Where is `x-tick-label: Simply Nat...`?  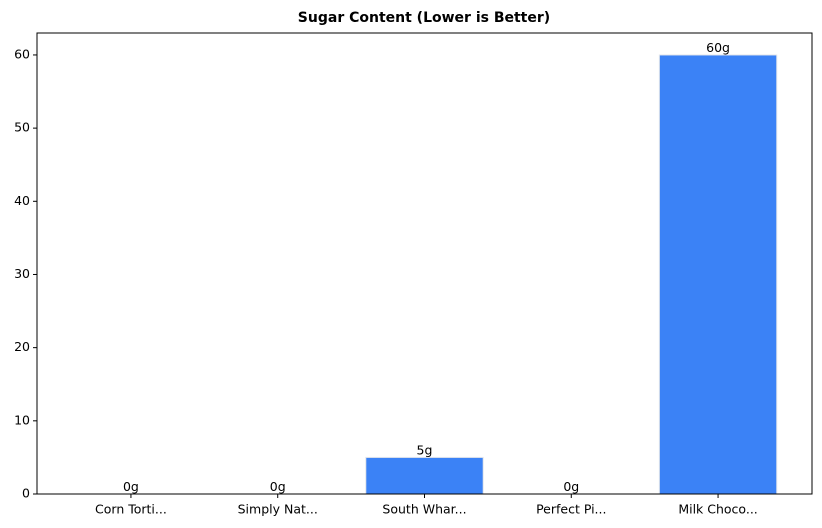 x-tick-label: Simply Nat... is located at coordinates (278, 509).